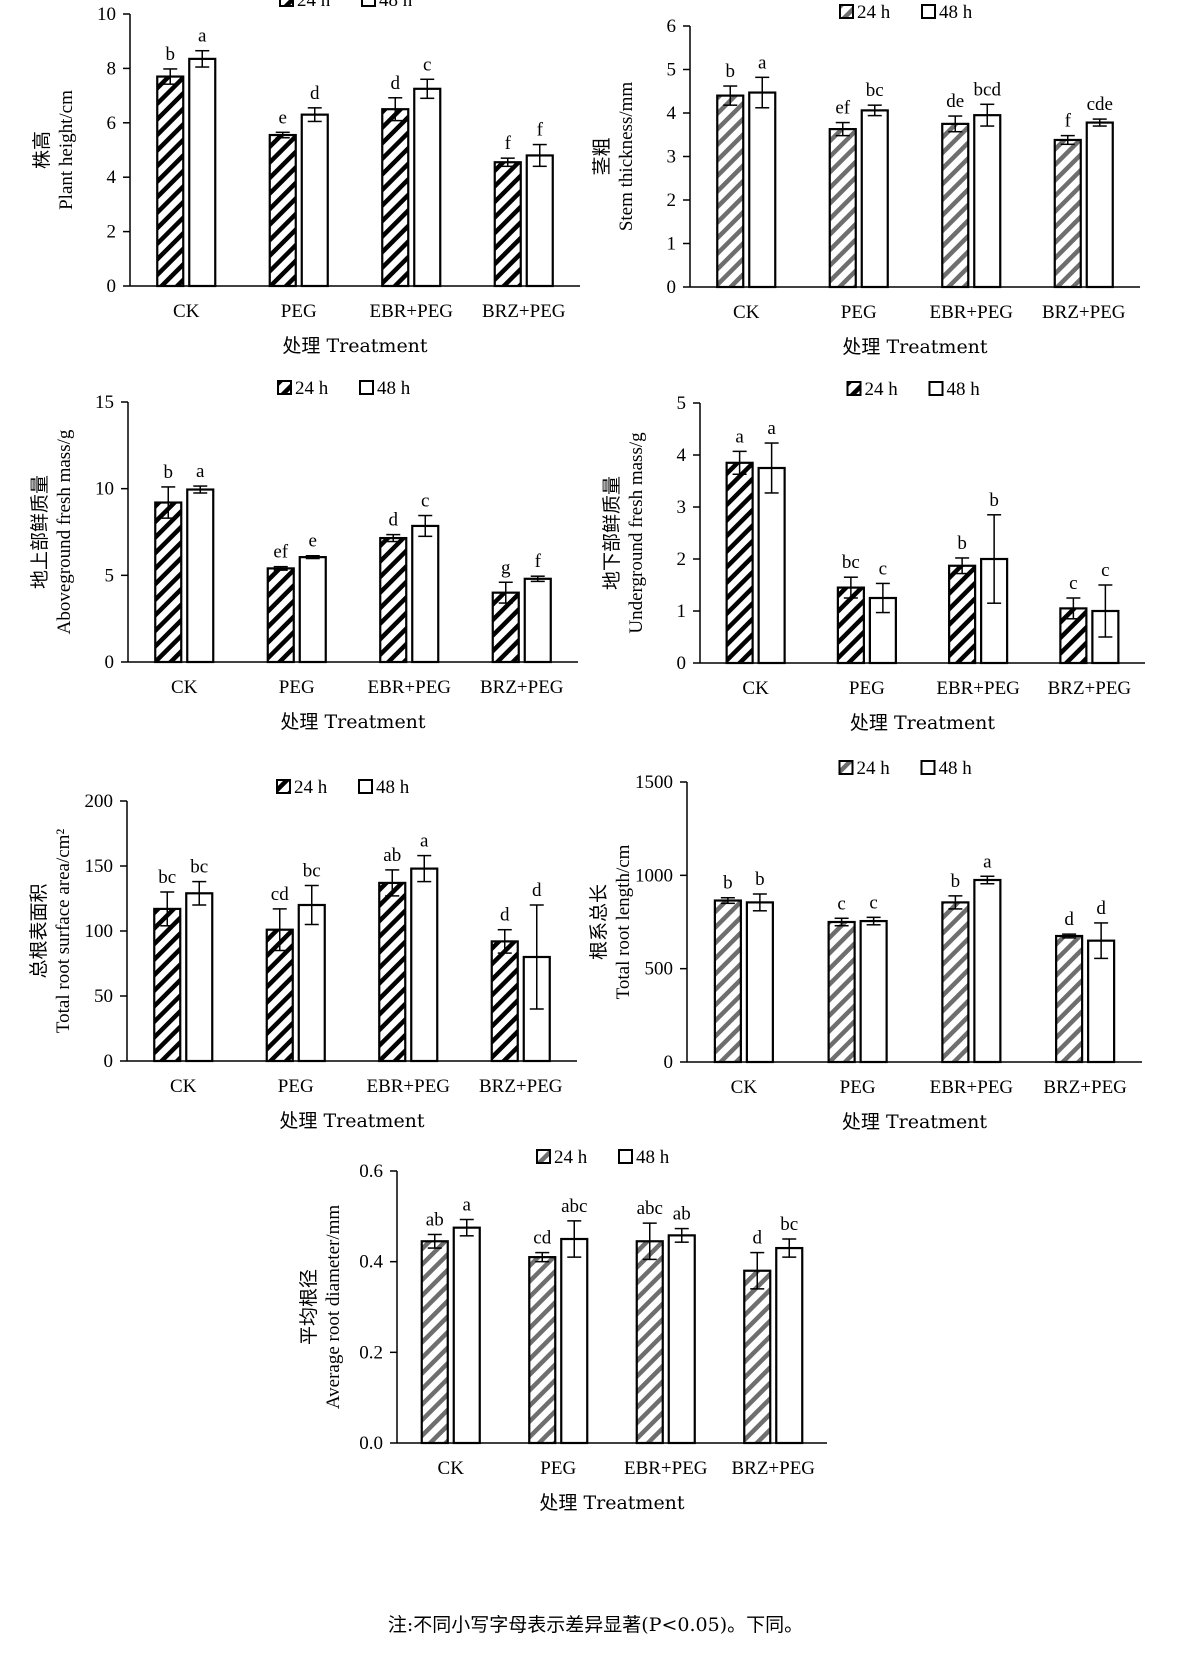  Describe the element at coordinates (313, 541) in the screenshot. I see `significance-label: e` at that location.